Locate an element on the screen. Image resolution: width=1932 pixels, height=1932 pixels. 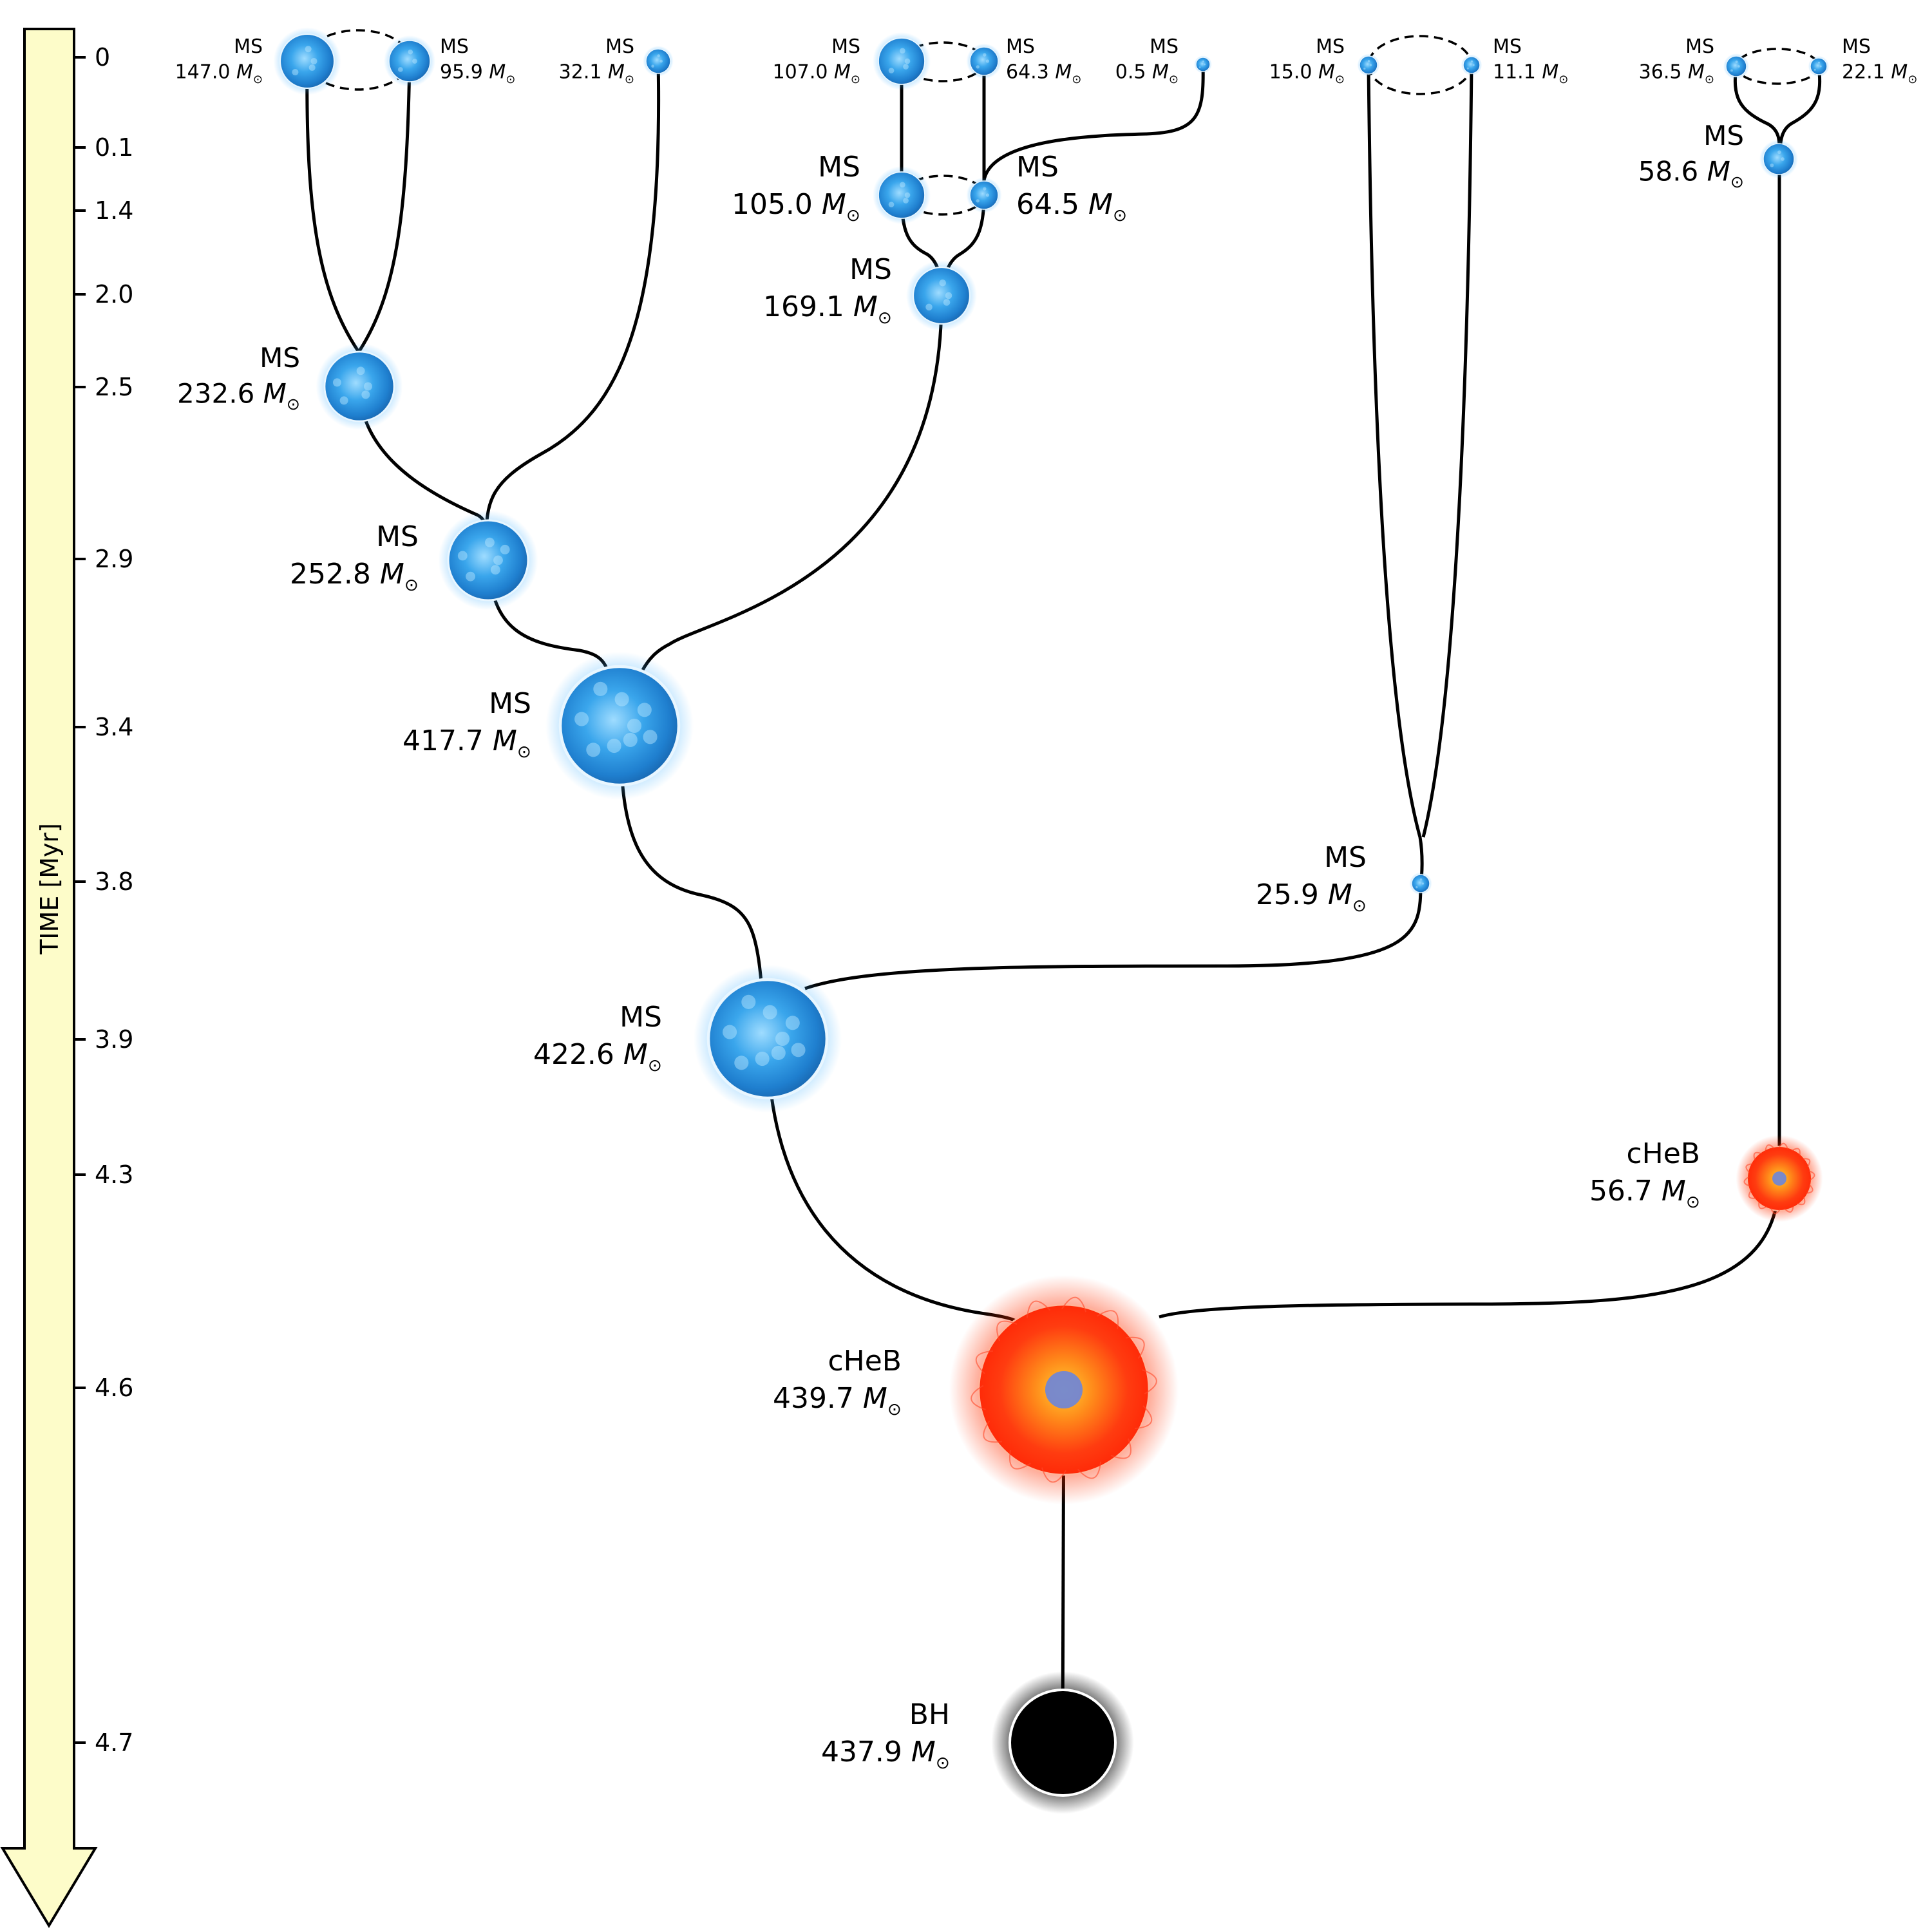
time-tick-label: 4.6 is located at coordinates (114, 1388).